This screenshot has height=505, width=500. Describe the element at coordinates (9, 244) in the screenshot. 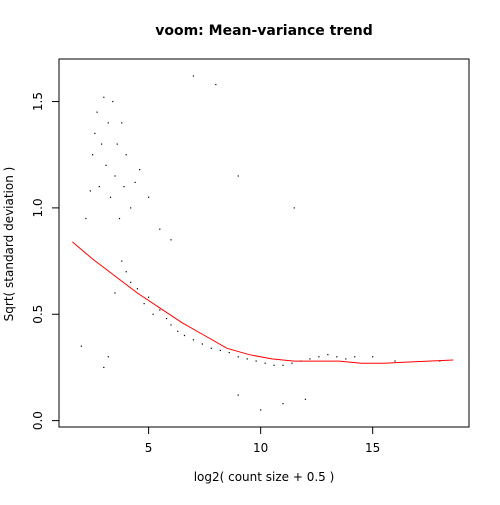

I see `y-axis-label: Sqrt( standard deviation )` at that location.